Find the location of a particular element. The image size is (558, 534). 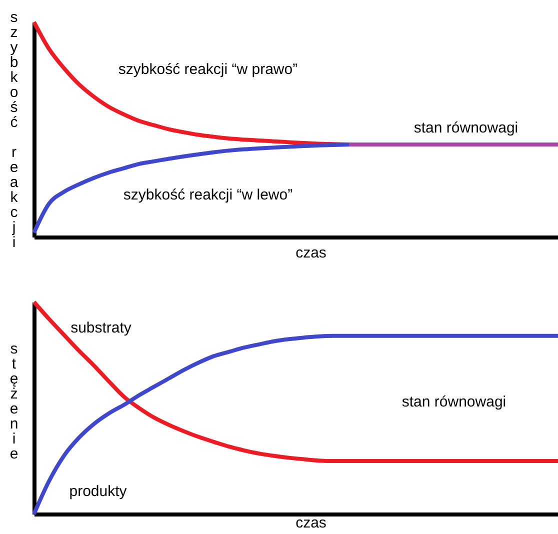

annotation: stan równowagi is located at coordinates (454, 402).